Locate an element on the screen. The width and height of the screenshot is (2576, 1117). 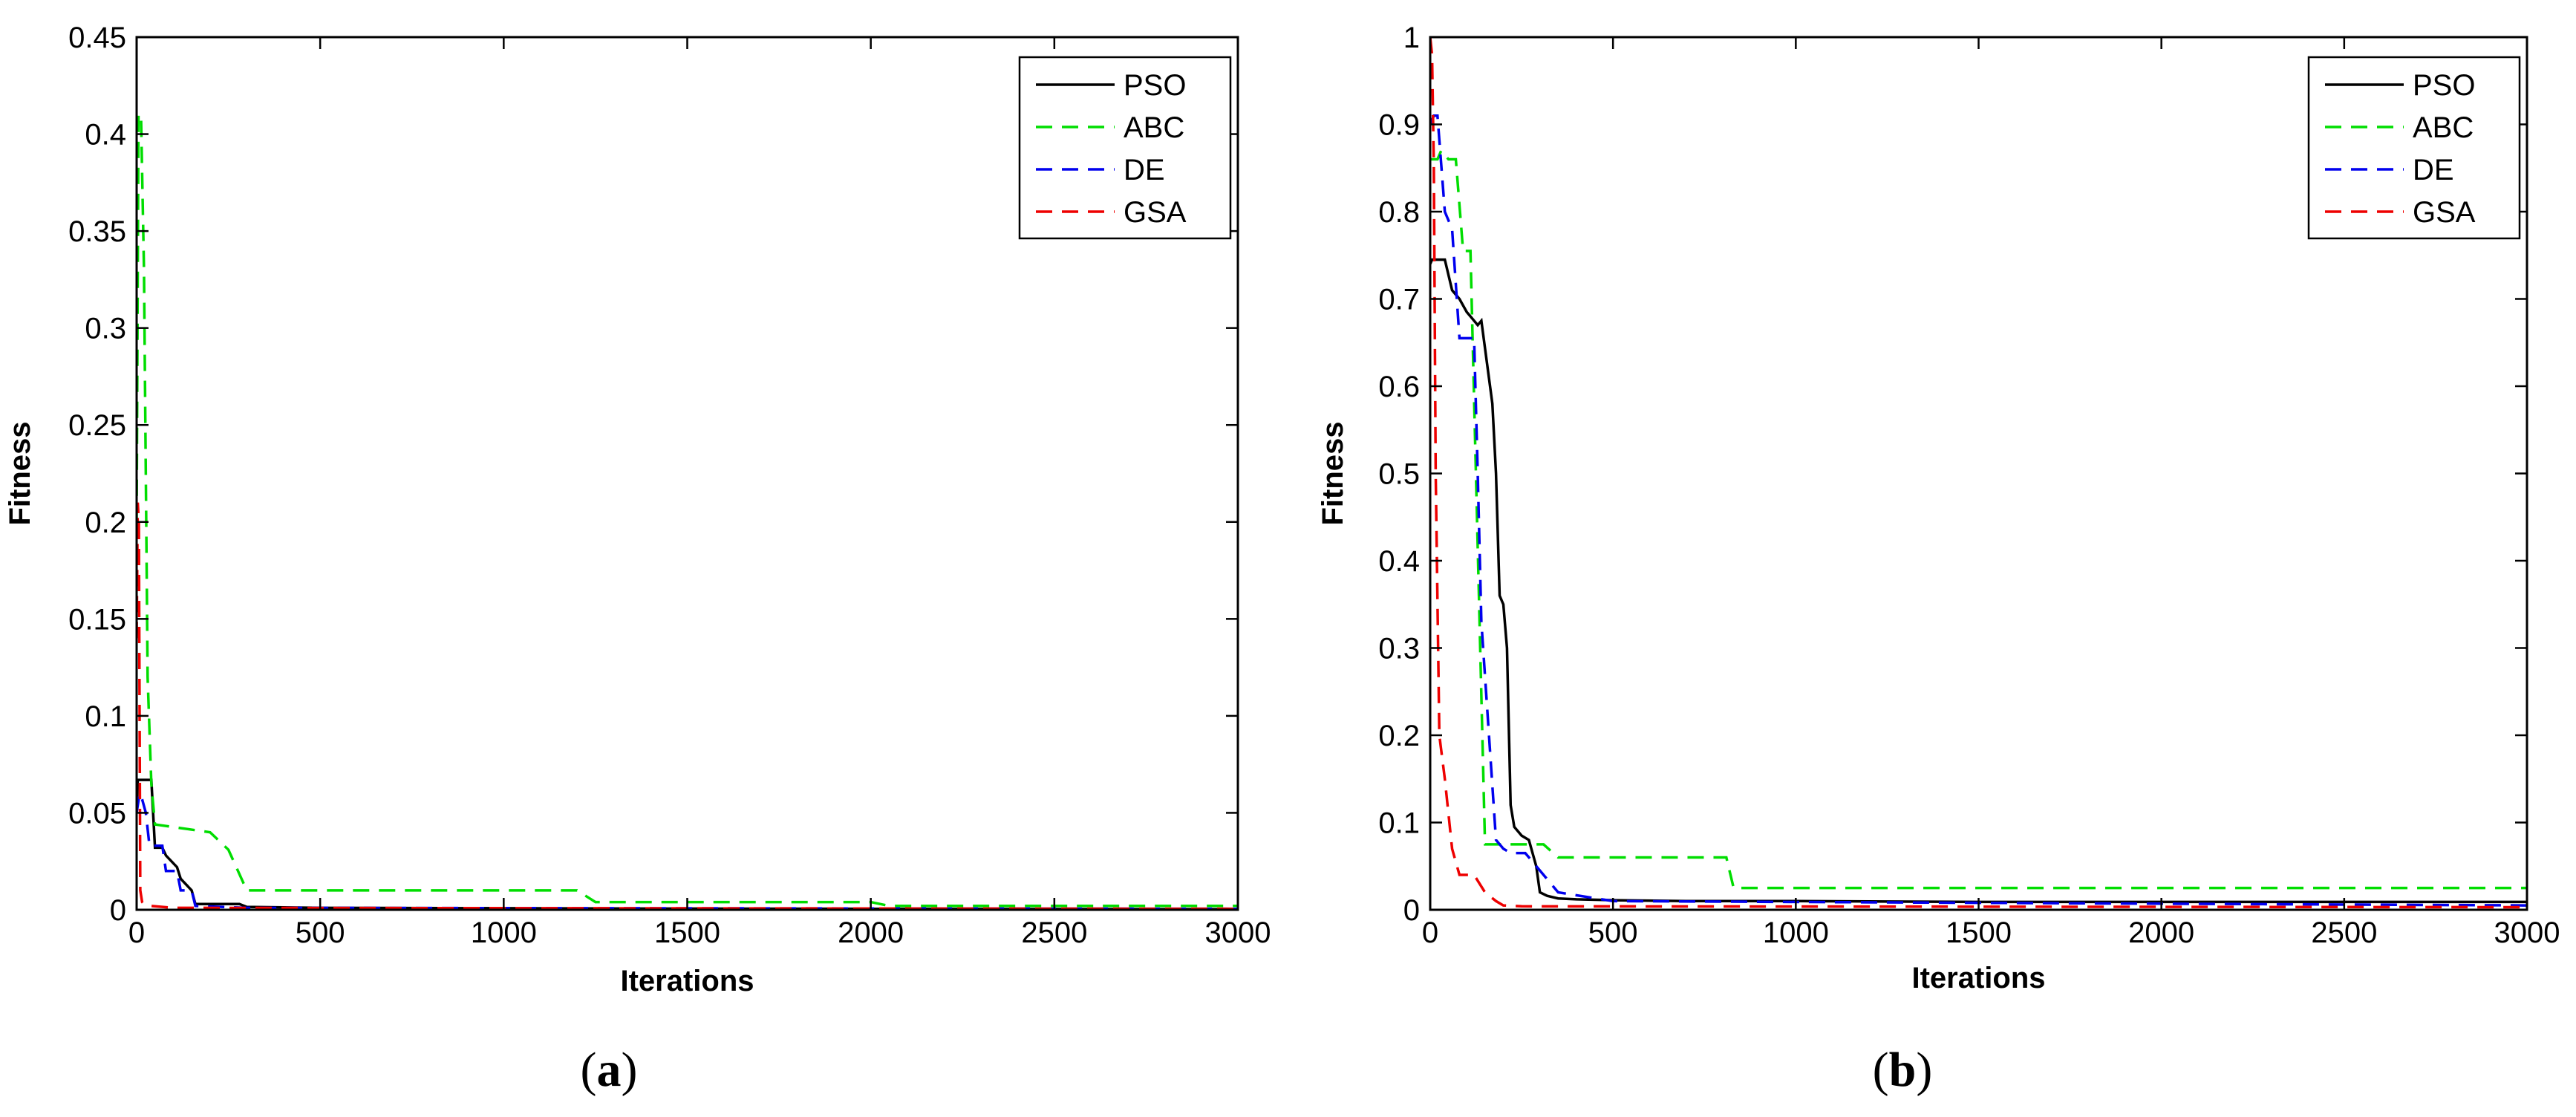
y-tick-label: 0.6 is located at coordinates (1399, 387).